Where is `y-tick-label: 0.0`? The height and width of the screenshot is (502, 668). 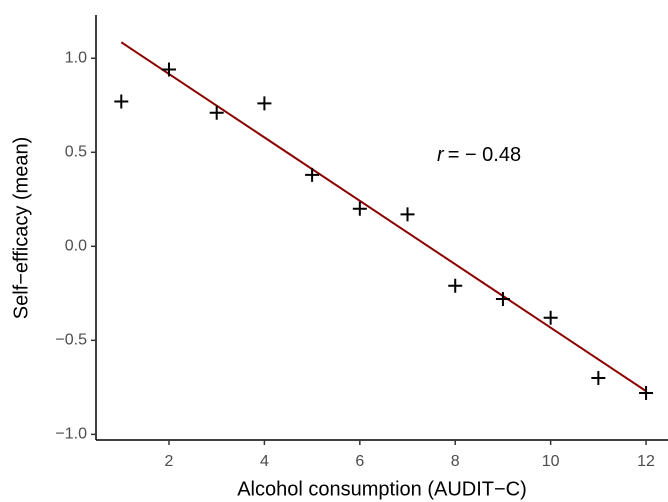 y-tick-label: 0.0 is located at coordinates (76, 246).